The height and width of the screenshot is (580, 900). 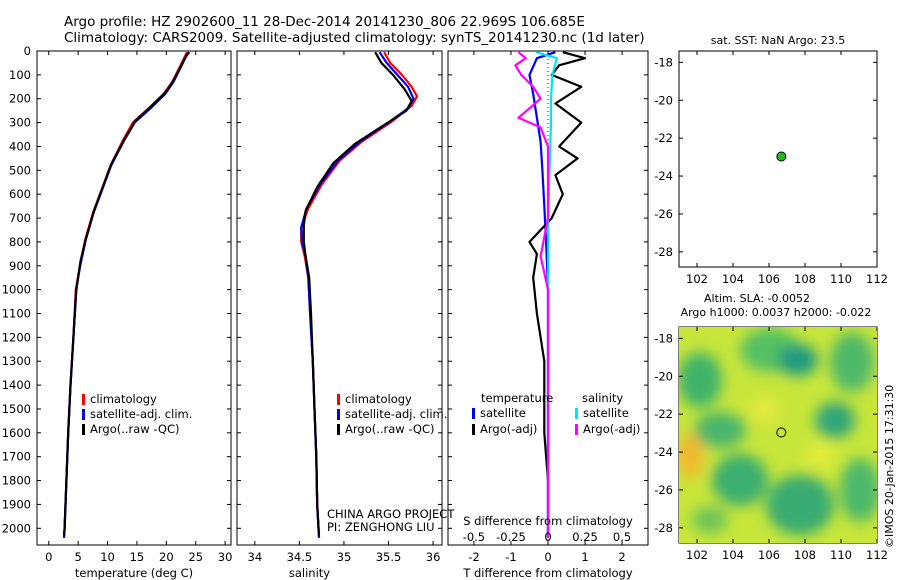 I want to click on x-tick-label-2: 35.5, so click(x=389, y=557).